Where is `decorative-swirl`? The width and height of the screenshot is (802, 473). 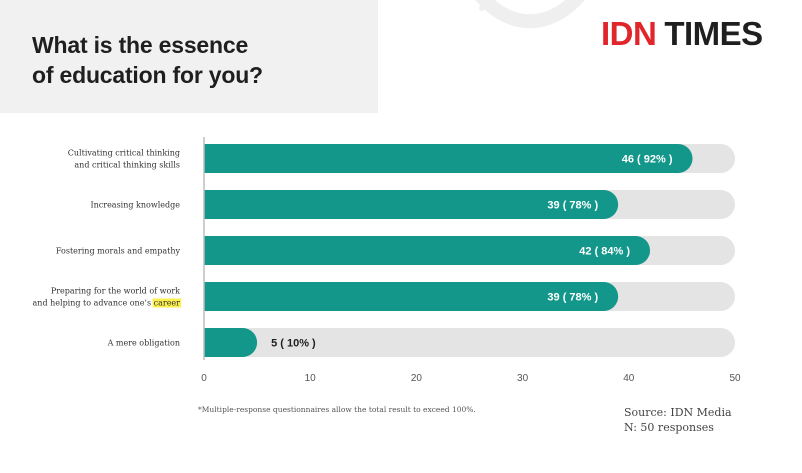
decorative-swirl is located at coordinates (530, 14).